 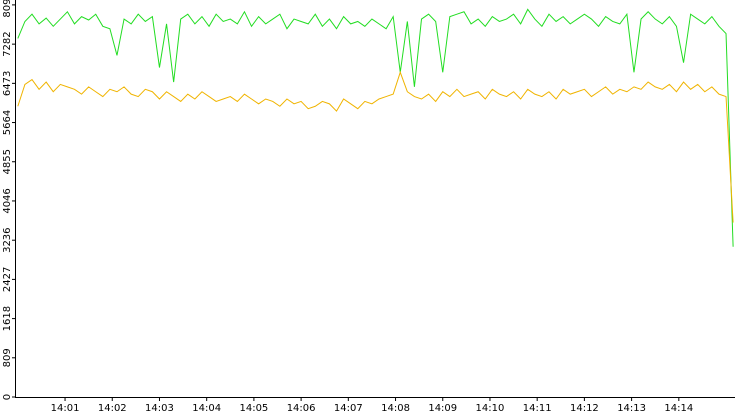 I want to click on y-tick-label: 5664, so click(x=7, y=122).